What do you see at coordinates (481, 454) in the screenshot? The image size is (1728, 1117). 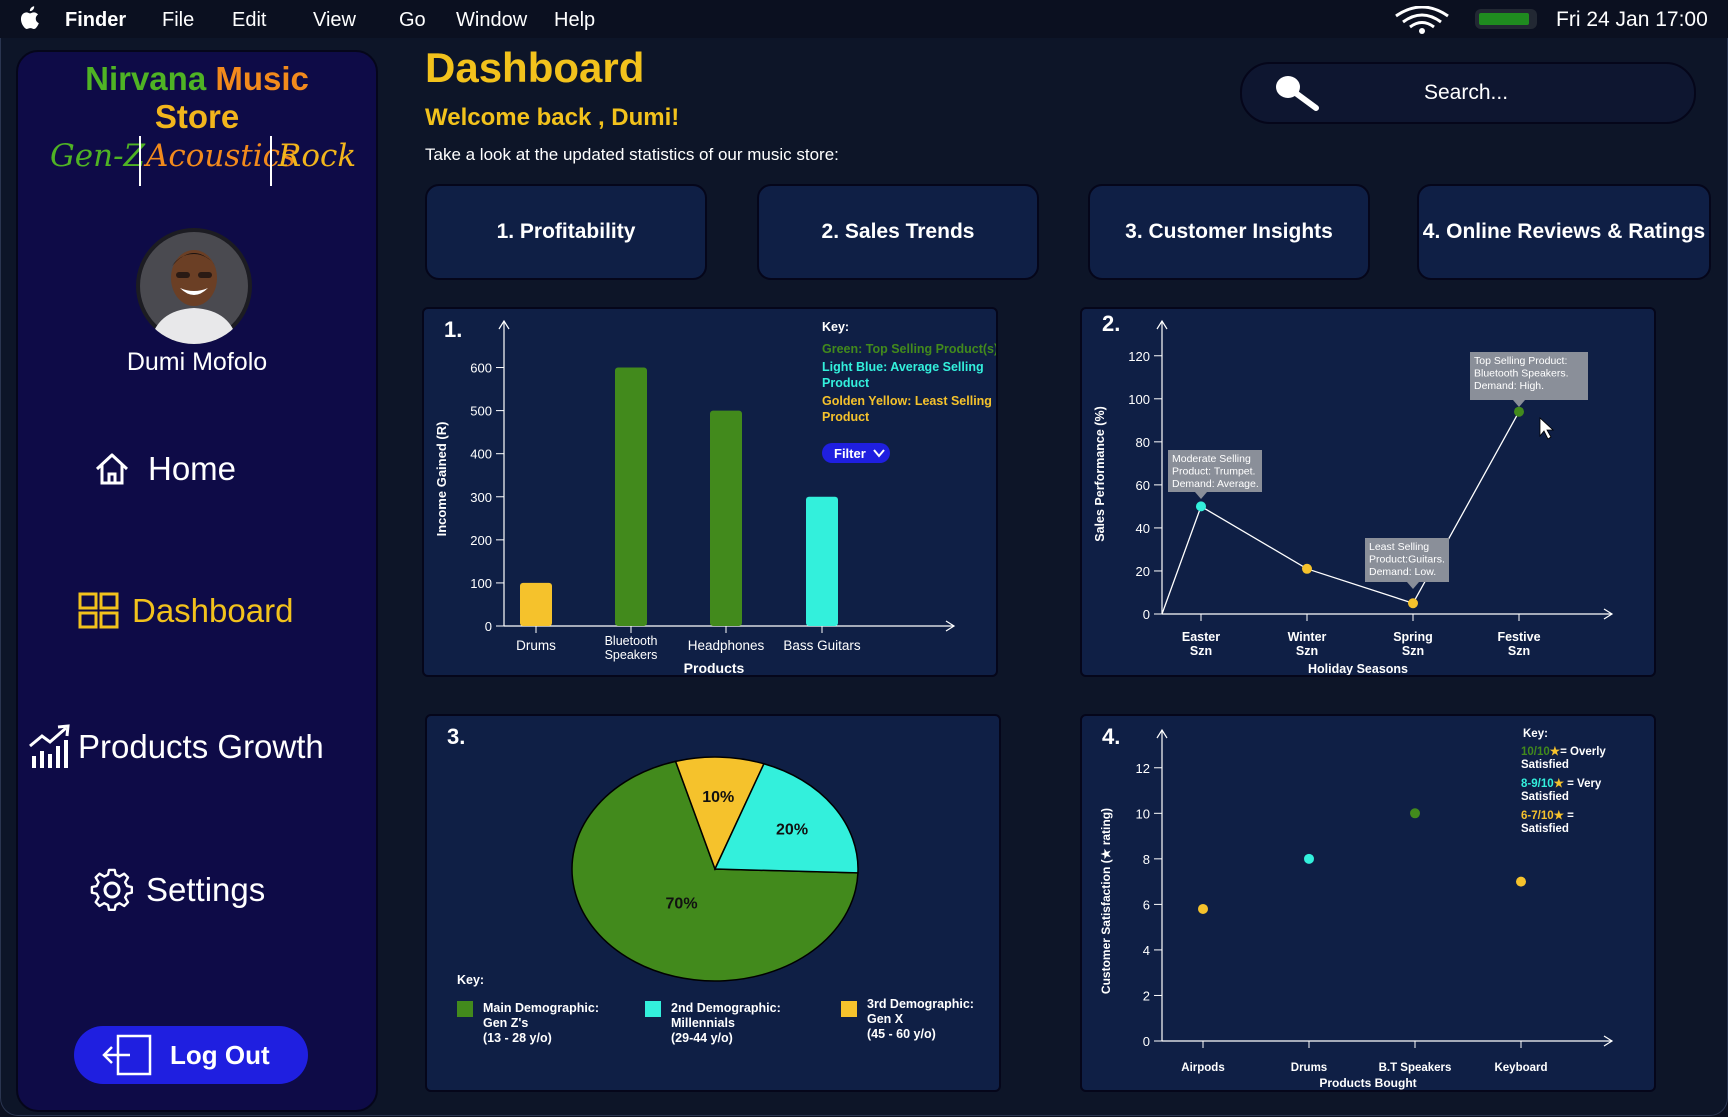 I see `y-tick-label: 400` at bounding box center [481, 454].